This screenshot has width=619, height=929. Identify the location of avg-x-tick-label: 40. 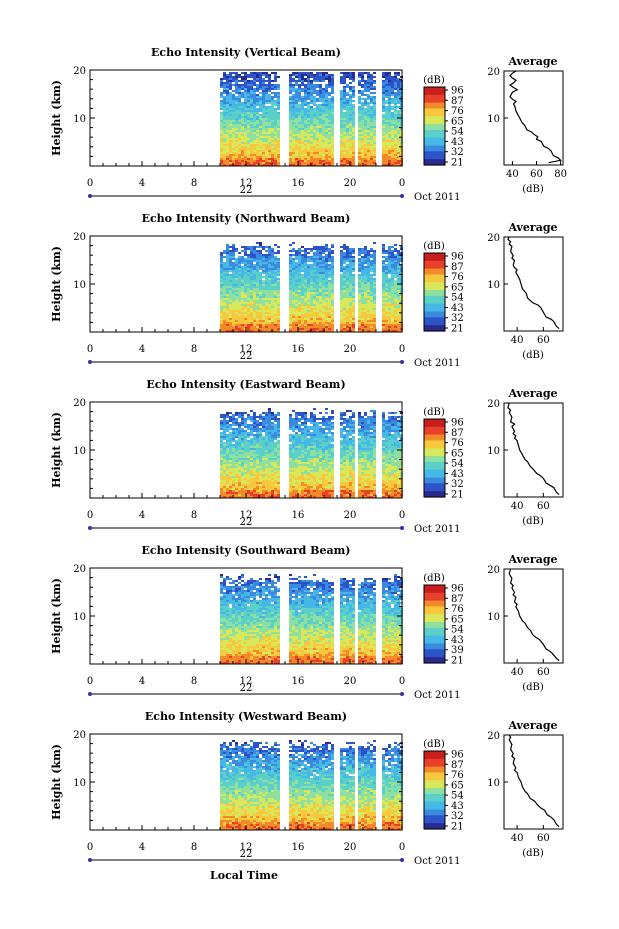
(512, 174).